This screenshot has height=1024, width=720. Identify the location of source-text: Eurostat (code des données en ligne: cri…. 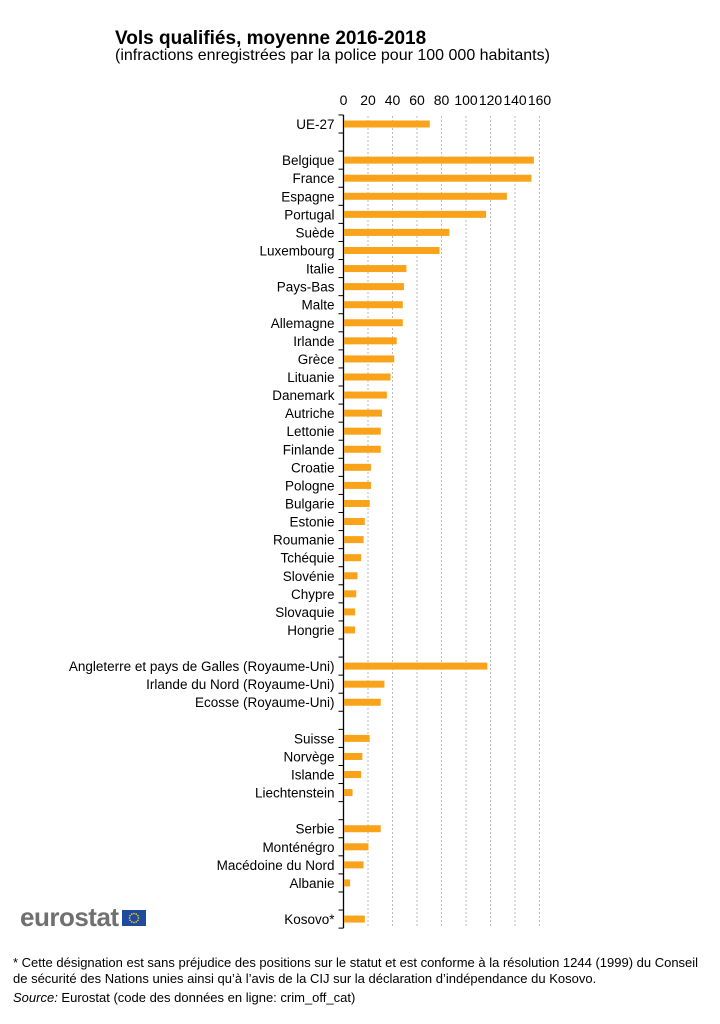
(206, 997).